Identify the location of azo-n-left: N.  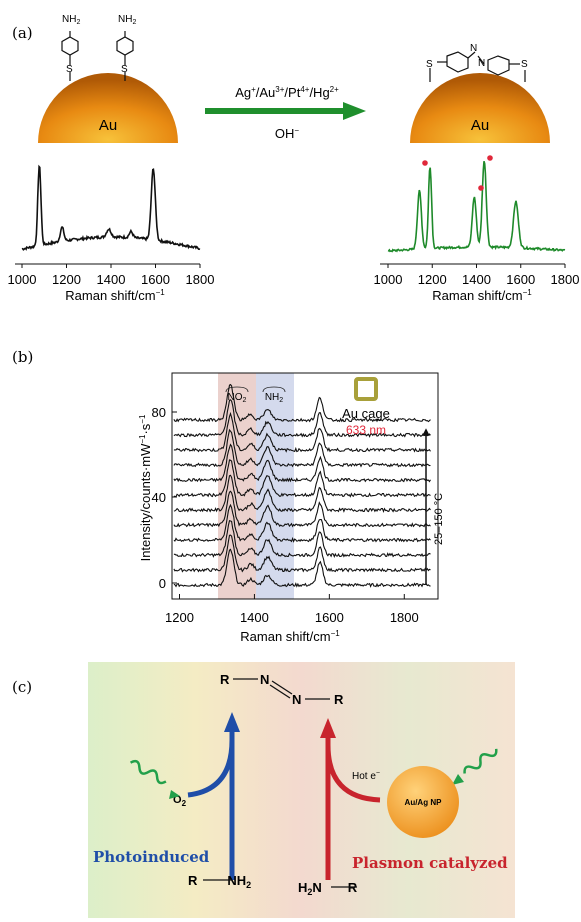
(264, 679).